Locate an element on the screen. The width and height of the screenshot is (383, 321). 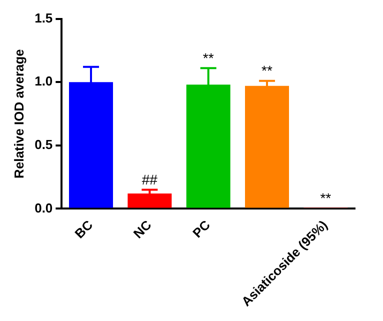
y-tick-label: 0.0 is located at coordinates (43, 208).